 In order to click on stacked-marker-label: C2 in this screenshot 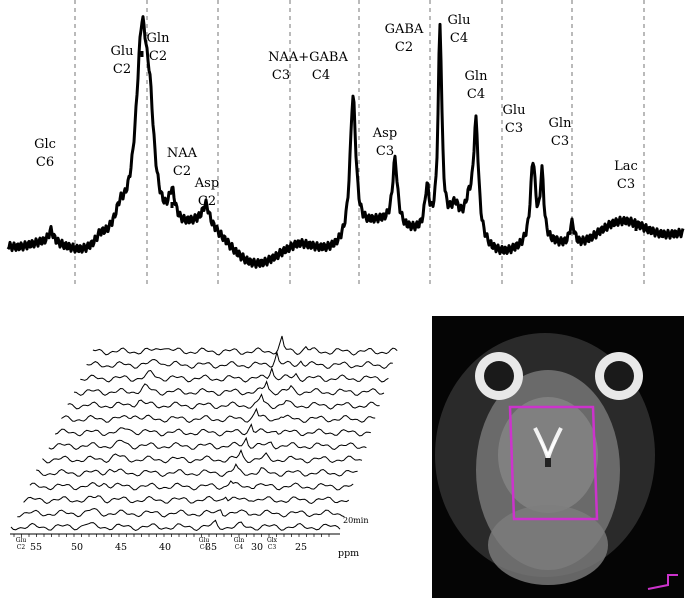, I will do `click(21, 547)`.